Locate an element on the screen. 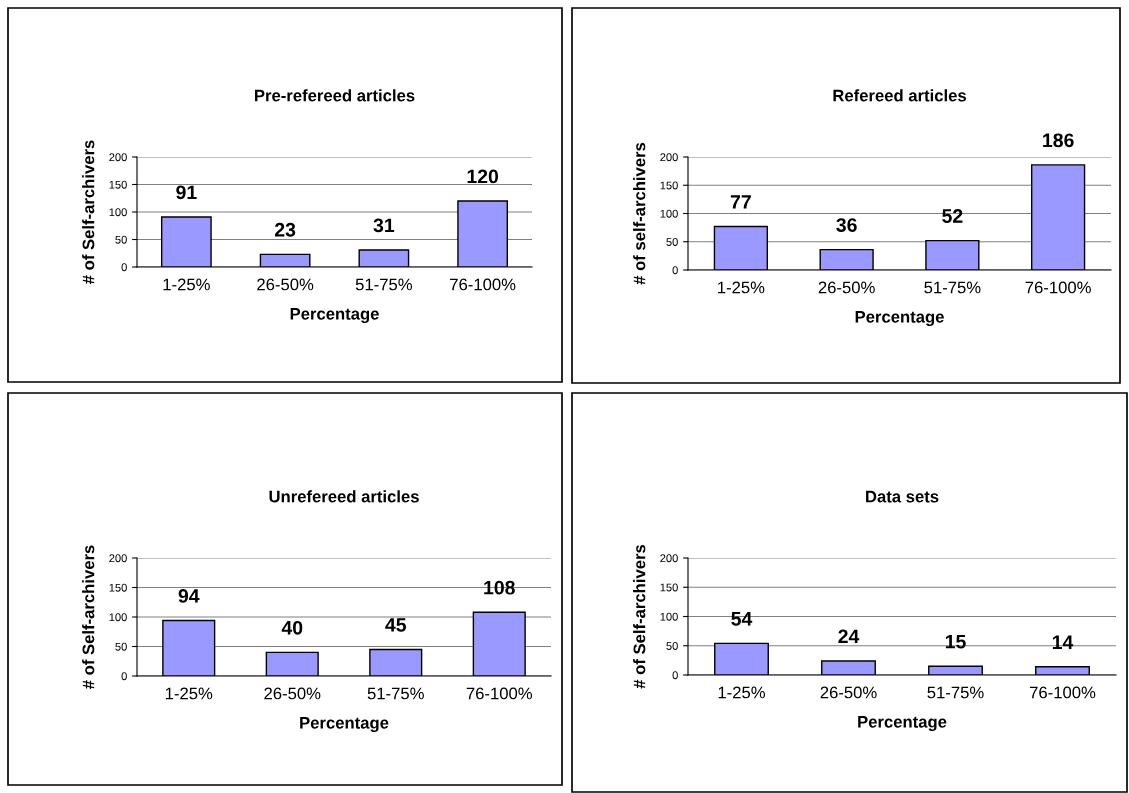  y-axis-title: # of self-archivers is located at coordinates (639, 213).